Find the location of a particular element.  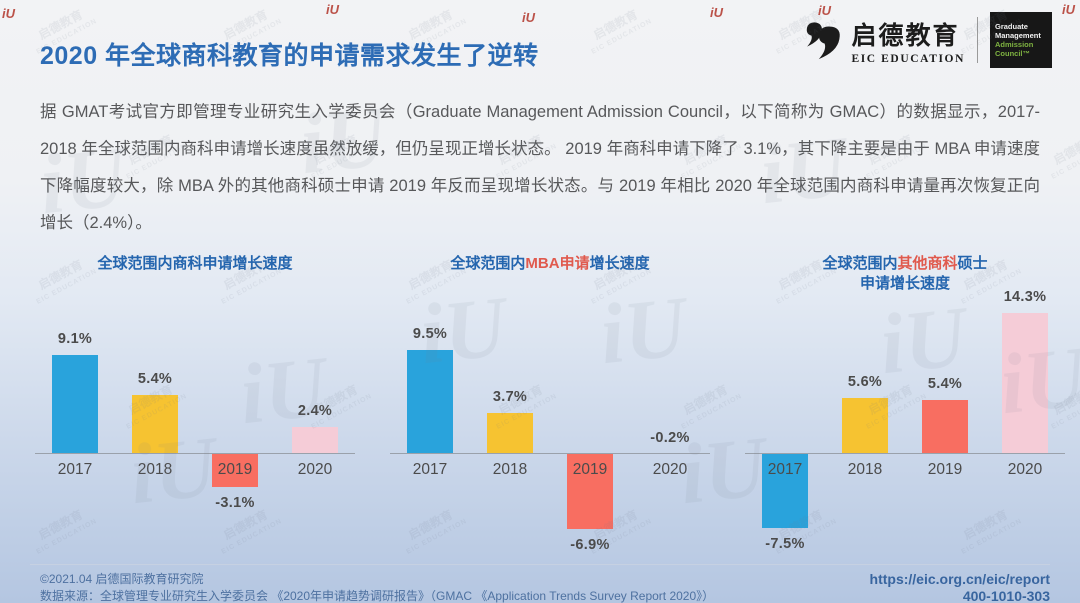

chart-title: 全球范围内MBA申请增长速度 is located at coordinates (550, 264).